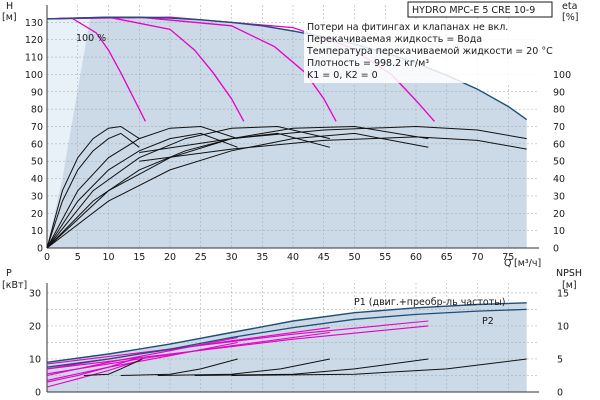 Image resolution: width=600 pixels, height=400 pixels. What do you see at coordinates (559, 110) in the screenshot?
I see `top-y-right-tick-label: 80` at bounding box center [559, 110].